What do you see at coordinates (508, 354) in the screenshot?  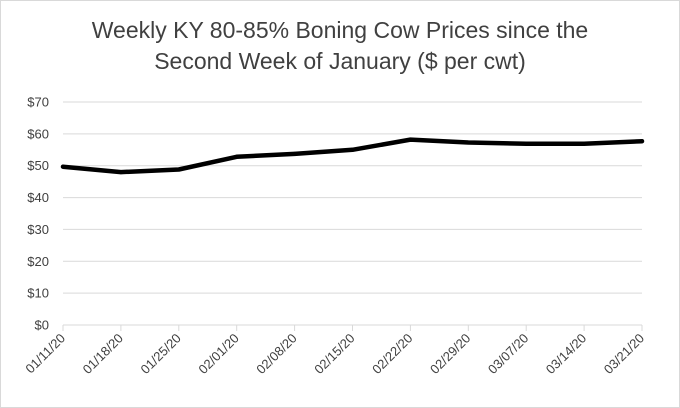 I see `x-tick-label: 03/07/20` at bounding box center [508, 354].